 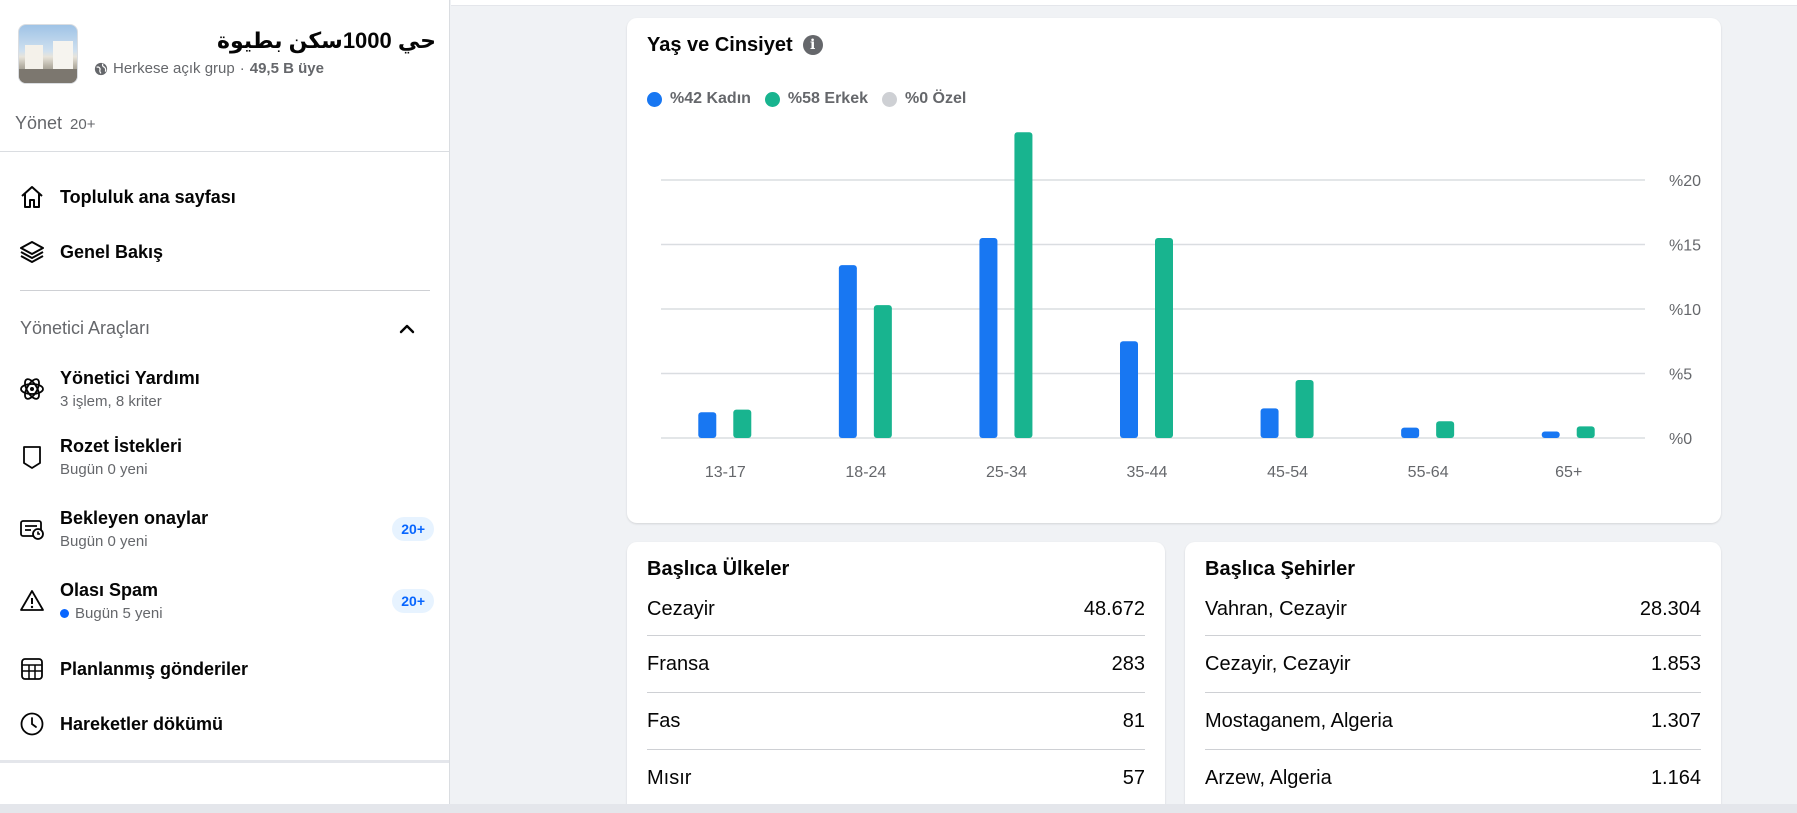 I want to click on pending-approvals-label: Bekleyen onaylar, so click(x=134, y=518).